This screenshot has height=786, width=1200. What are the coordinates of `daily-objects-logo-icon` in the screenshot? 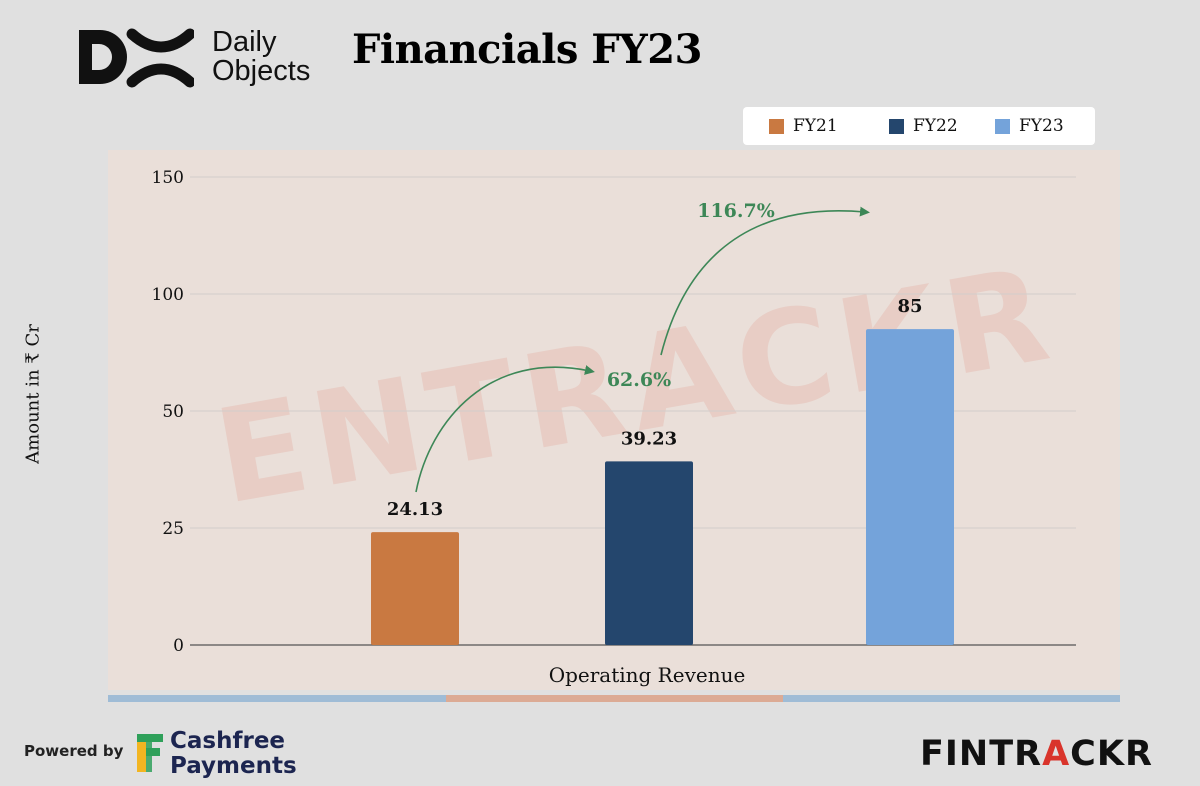 It's located at (136, 58).